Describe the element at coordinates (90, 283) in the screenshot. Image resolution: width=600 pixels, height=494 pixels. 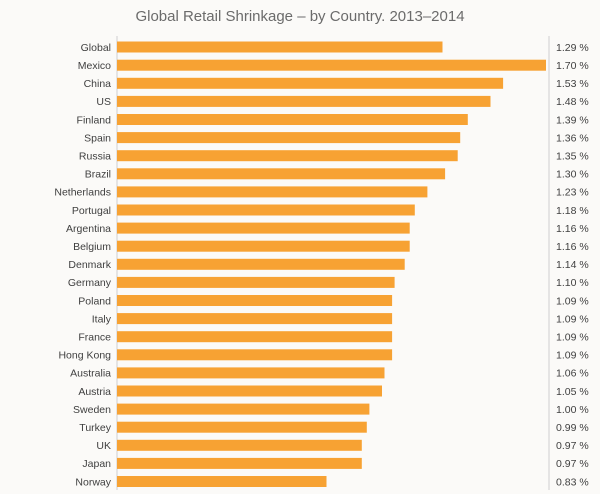
I see `category-label: Germany` at that location.